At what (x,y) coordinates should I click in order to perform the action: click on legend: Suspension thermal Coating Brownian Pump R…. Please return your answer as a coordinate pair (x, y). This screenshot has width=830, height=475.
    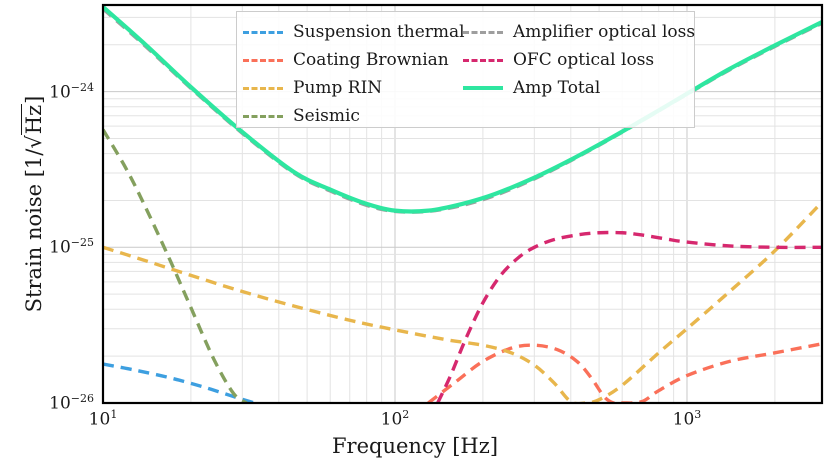
    Looking at the image, I should click on (465, 69).